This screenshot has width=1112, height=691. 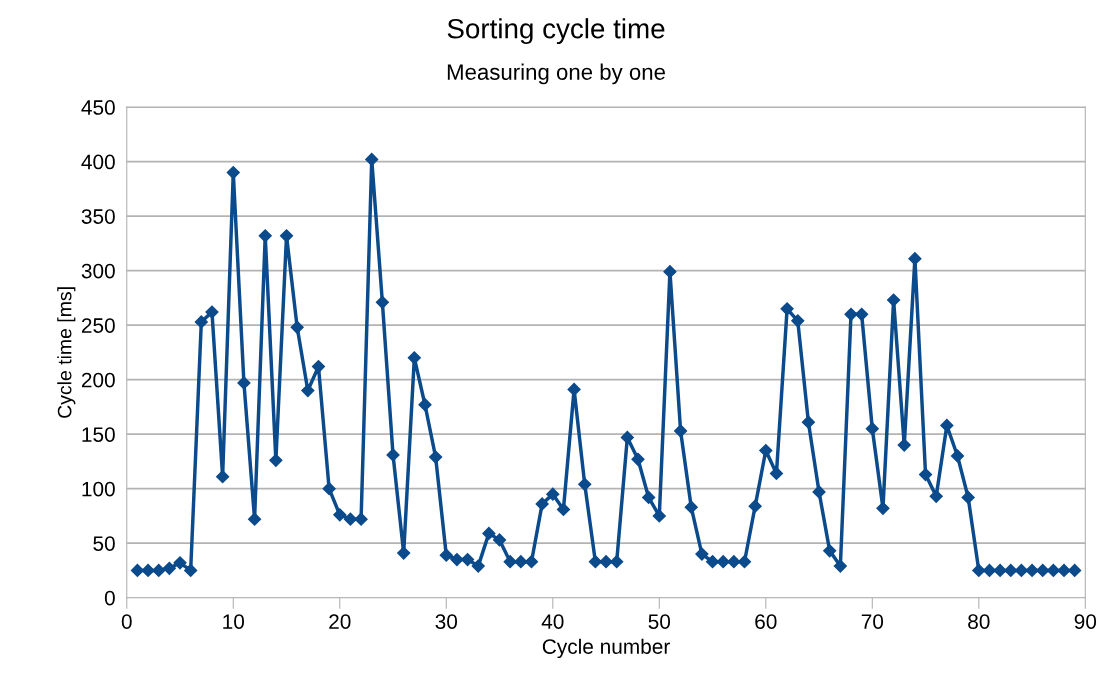 I want to click on y-tick-label: 250, so click(x=98, y=325).